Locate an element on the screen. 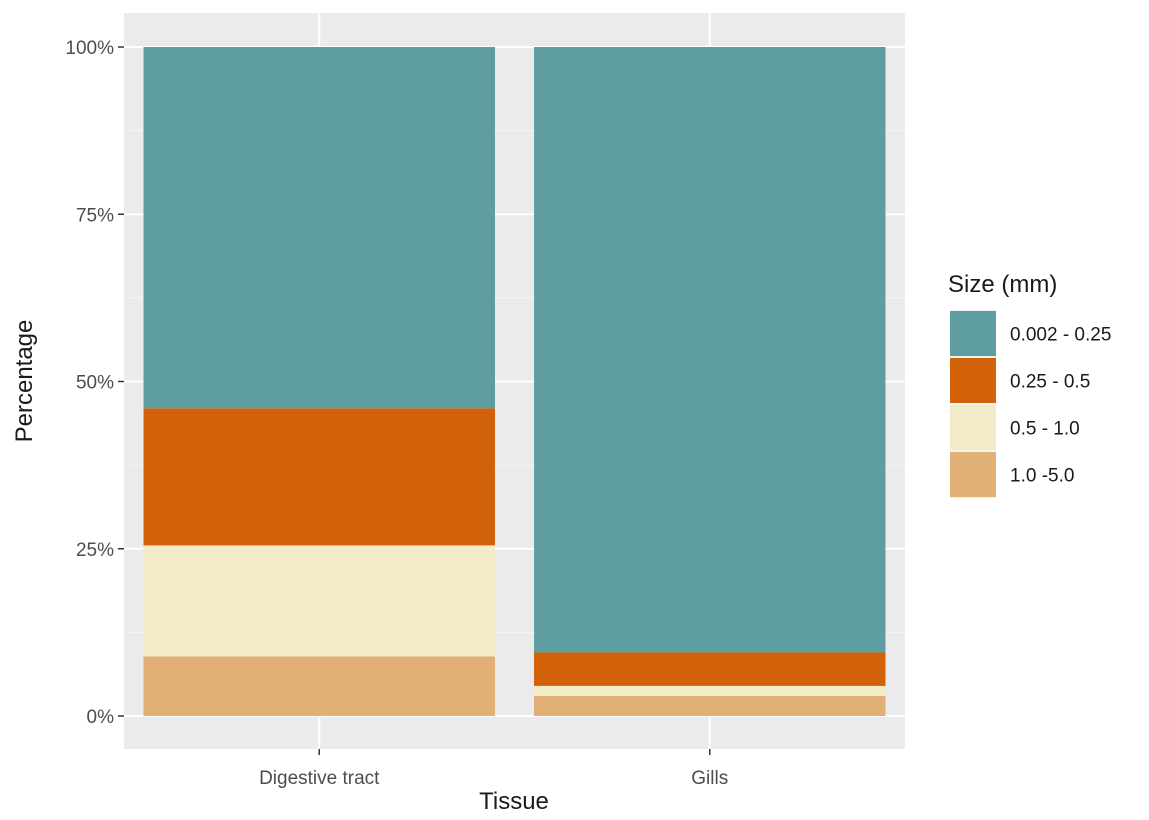 The image size is (1149, 820). legend-label: 0.25 - 0.5 is located at coordinates (1050, 382).